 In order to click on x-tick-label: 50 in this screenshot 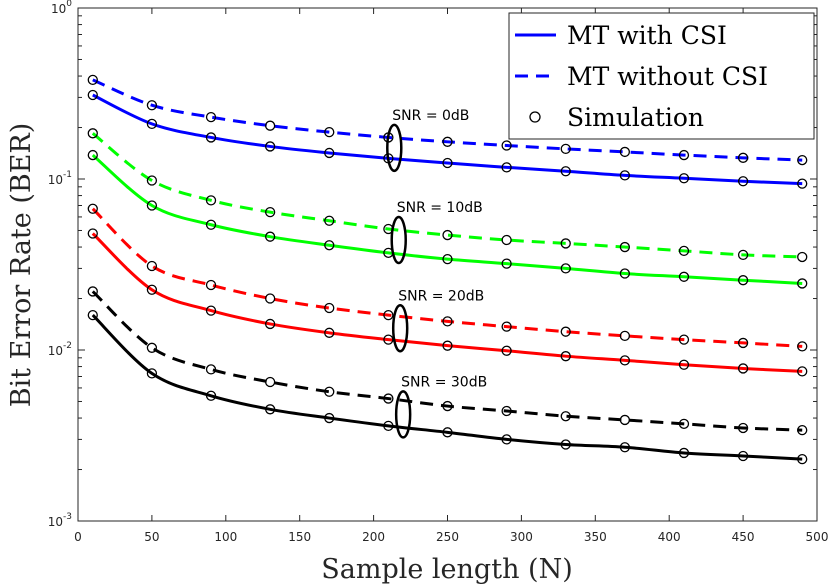, I will do `click(151, 537)`.